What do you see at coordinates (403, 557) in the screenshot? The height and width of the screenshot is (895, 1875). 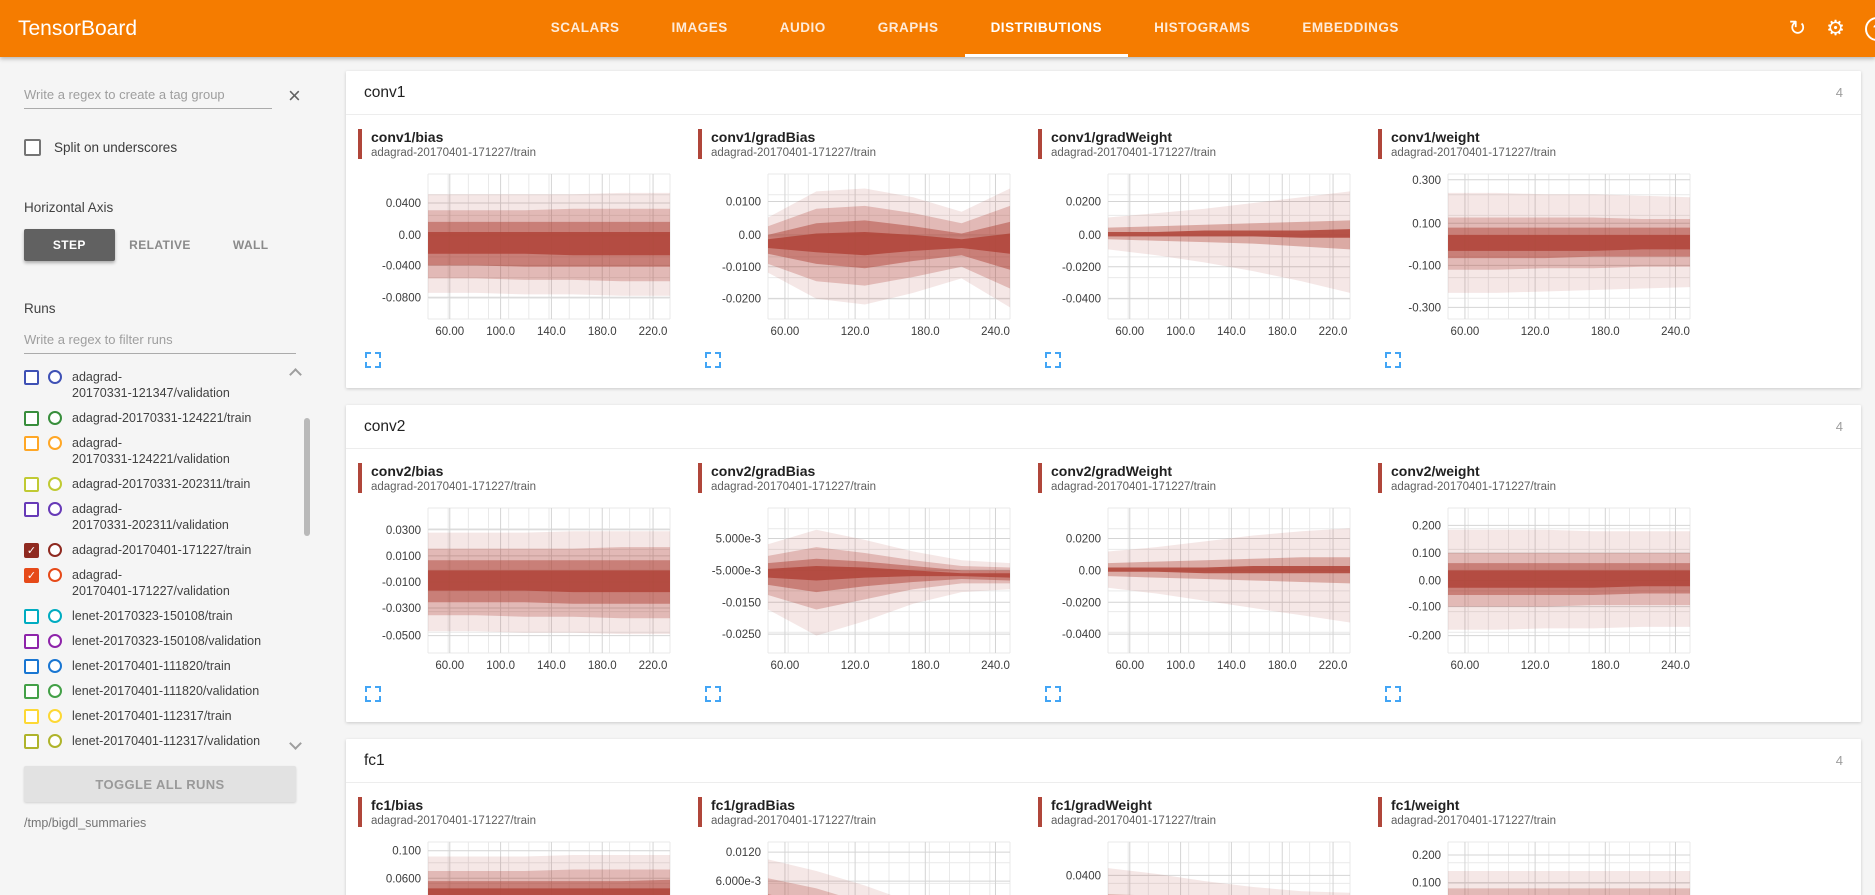 I see `y-tick-label: 0.0100` at bounding box center [403, 557].